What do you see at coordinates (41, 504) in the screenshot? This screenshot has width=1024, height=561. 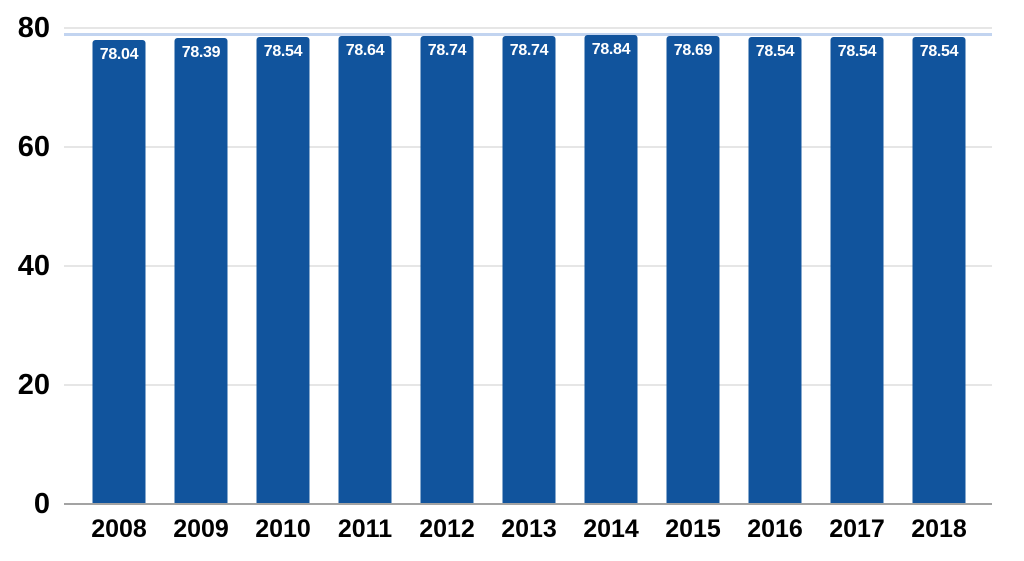 I see `y-tick-label-0: 0` at bounding box center [41, 504].